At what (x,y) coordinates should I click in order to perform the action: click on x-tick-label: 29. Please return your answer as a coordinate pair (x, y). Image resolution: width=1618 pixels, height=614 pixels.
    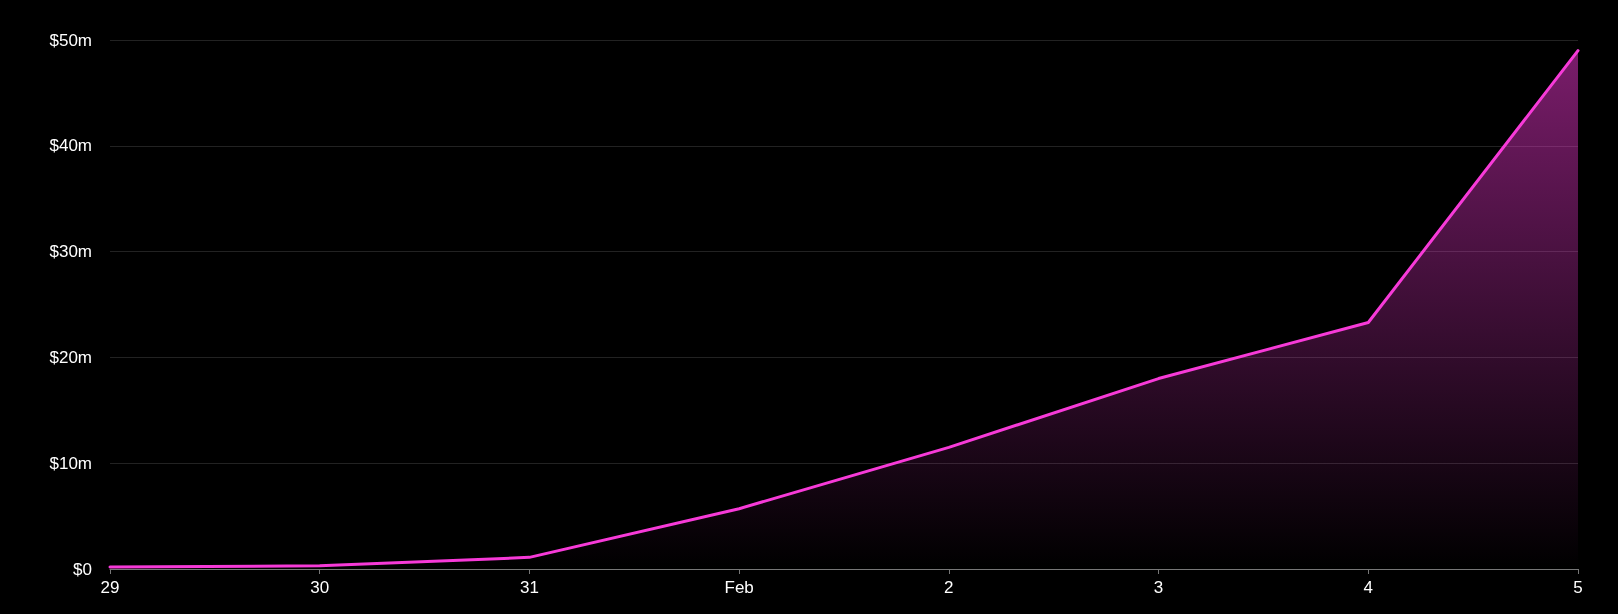
    Looking at the image, I should click on (110, 587).